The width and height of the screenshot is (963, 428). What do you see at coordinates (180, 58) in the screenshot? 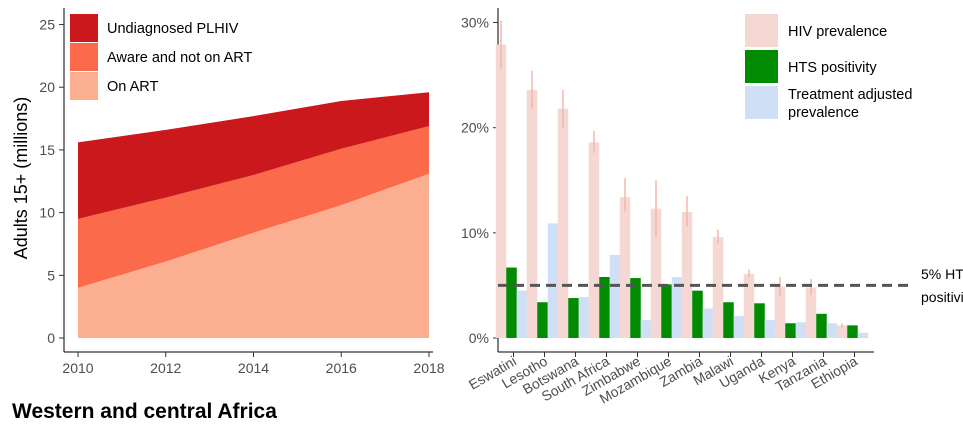
I see `legend-label: Aware and not on ART` at bounding box center [180, 58].